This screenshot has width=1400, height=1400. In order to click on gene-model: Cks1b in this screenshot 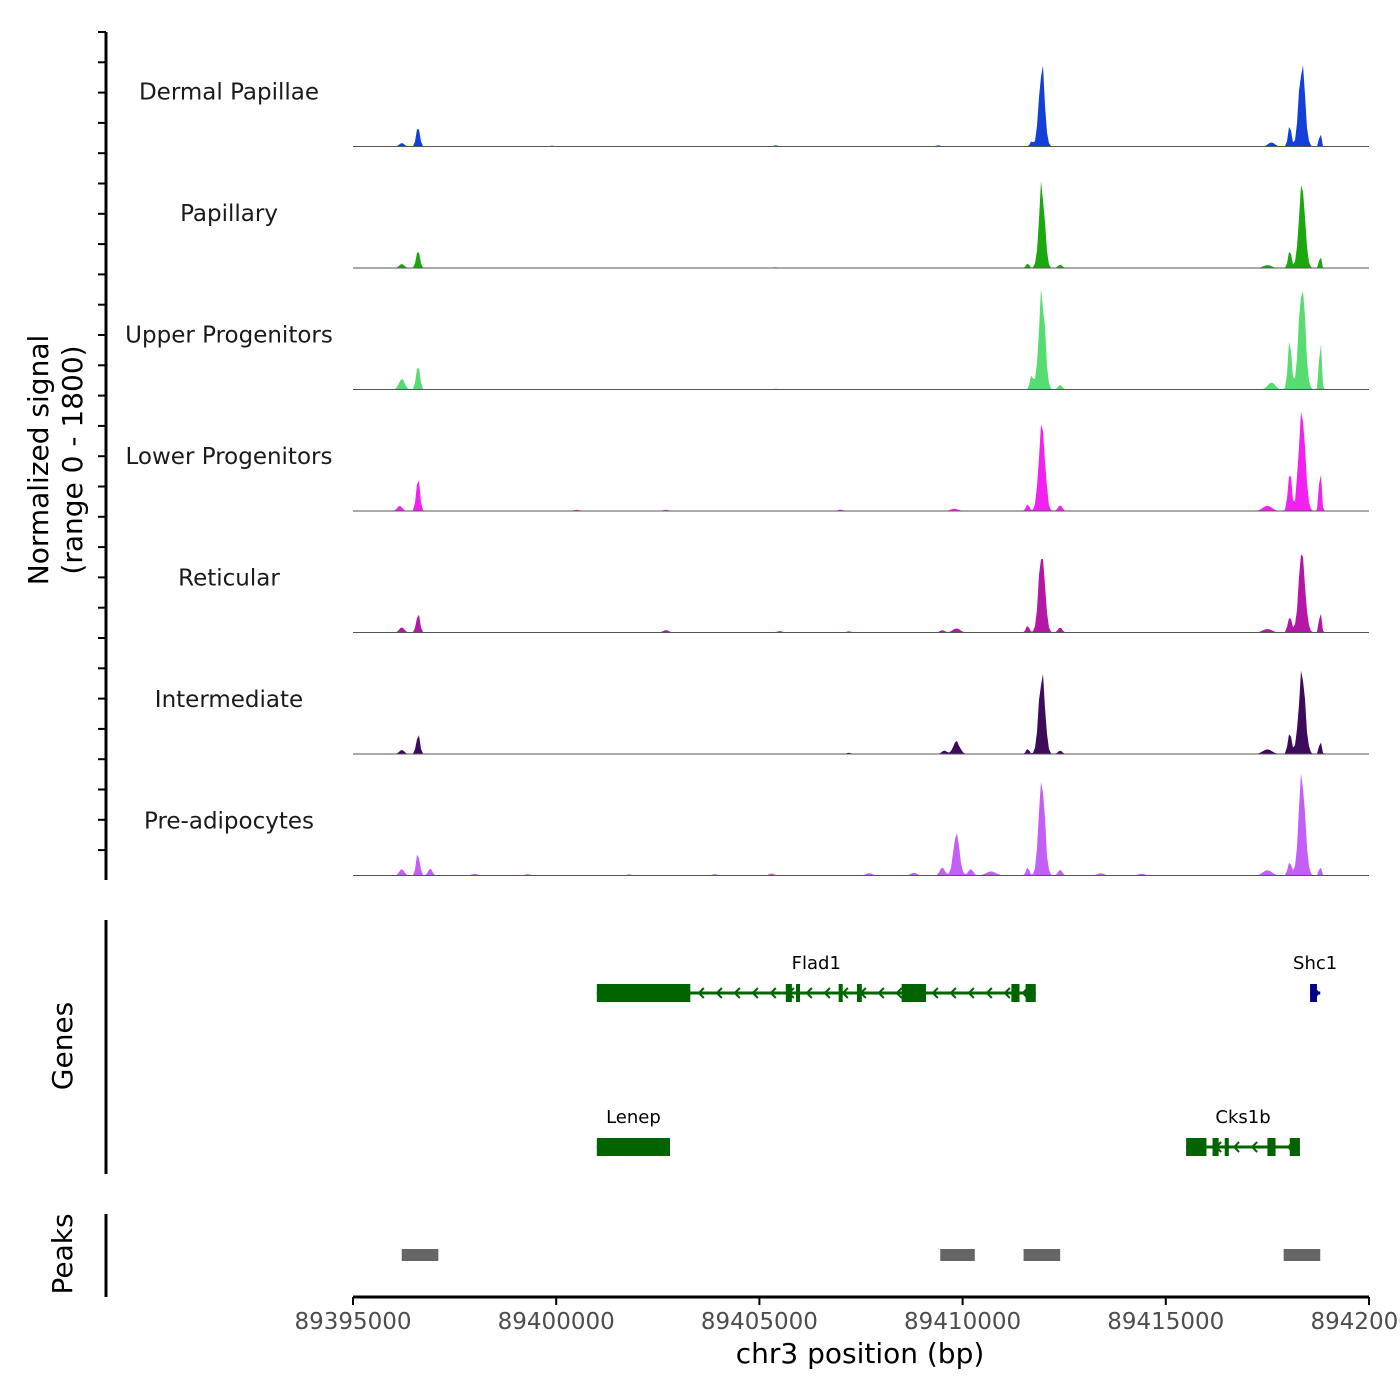, I will do `click(1243, 1131)`.